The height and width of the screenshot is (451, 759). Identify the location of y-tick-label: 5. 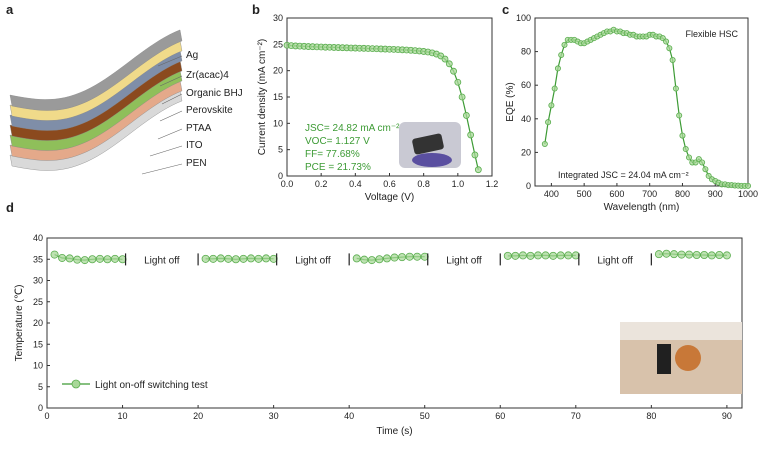
(280, 150).